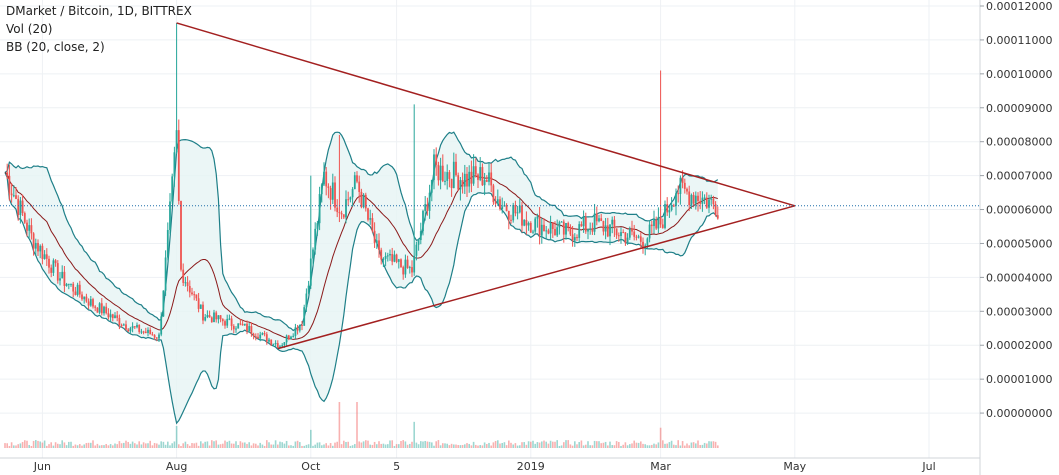  What do you see at coordinates (490, 465) in the screenshot?
I see `time-axis: Jun Aug Oct 5 2019 Mar May Jul` at bounding box center [490, 465].